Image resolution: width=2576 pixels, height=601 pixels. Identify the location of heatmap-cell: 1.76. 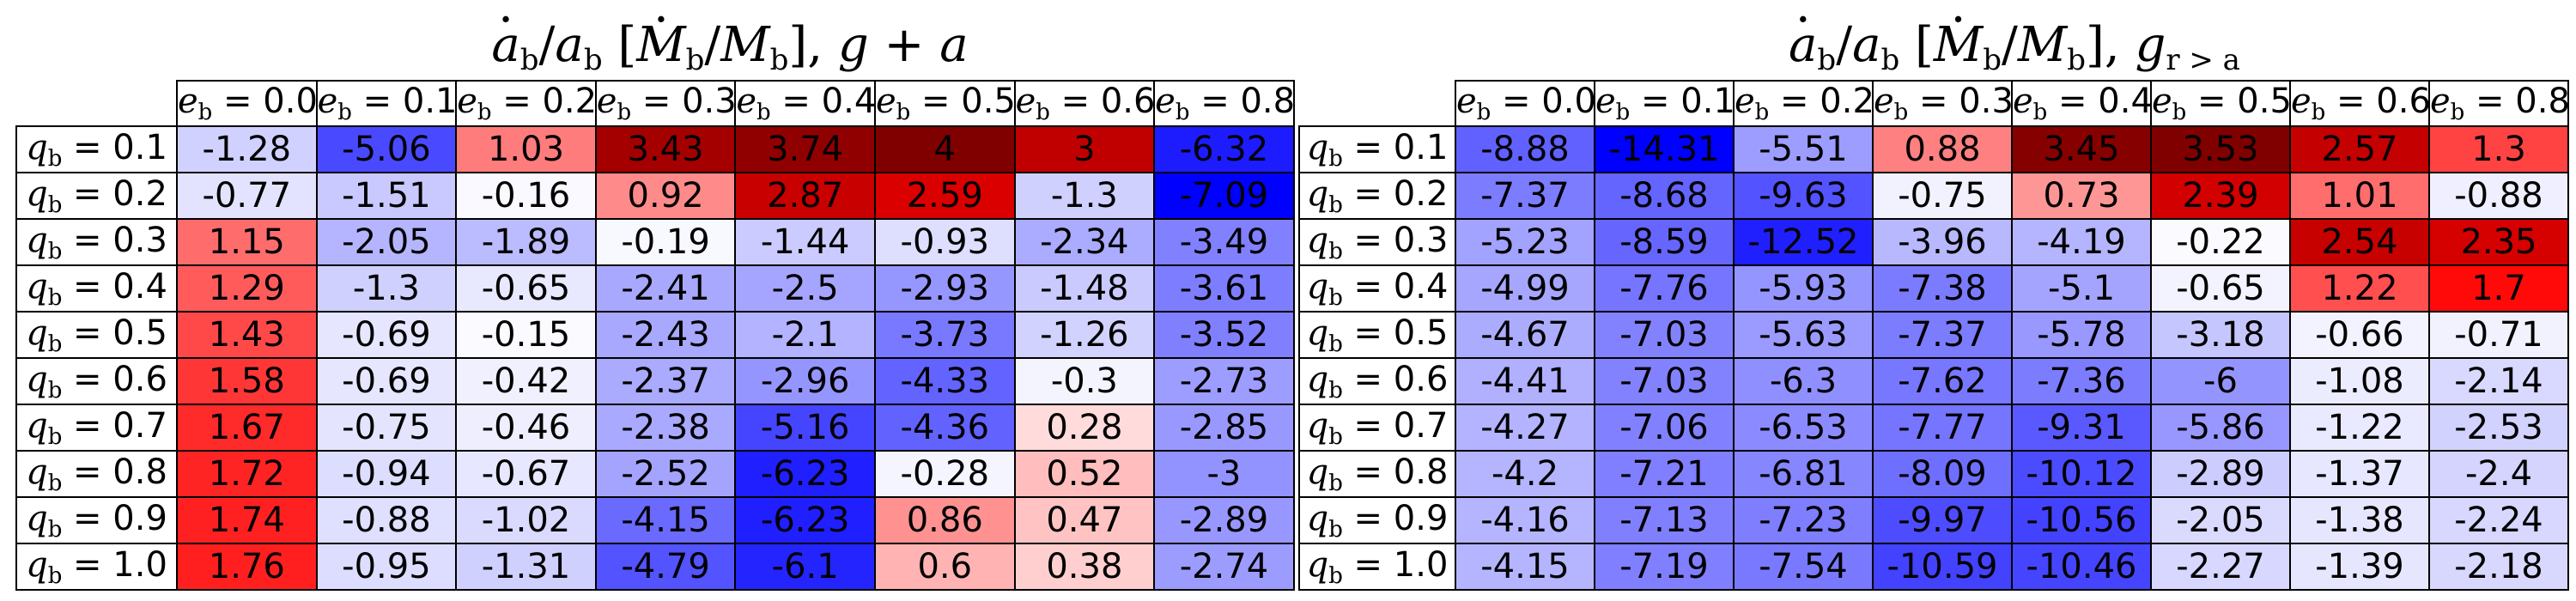
(247, 567).